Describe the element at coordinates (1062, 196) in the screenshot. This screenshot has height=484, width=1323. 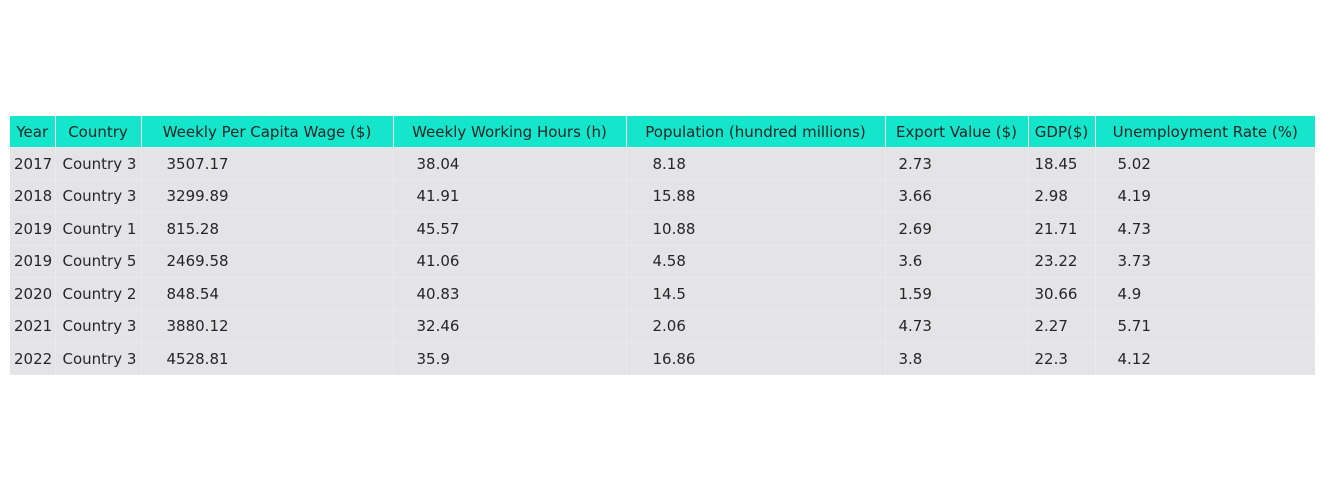
I see `table-cell: 2.98` at that location.